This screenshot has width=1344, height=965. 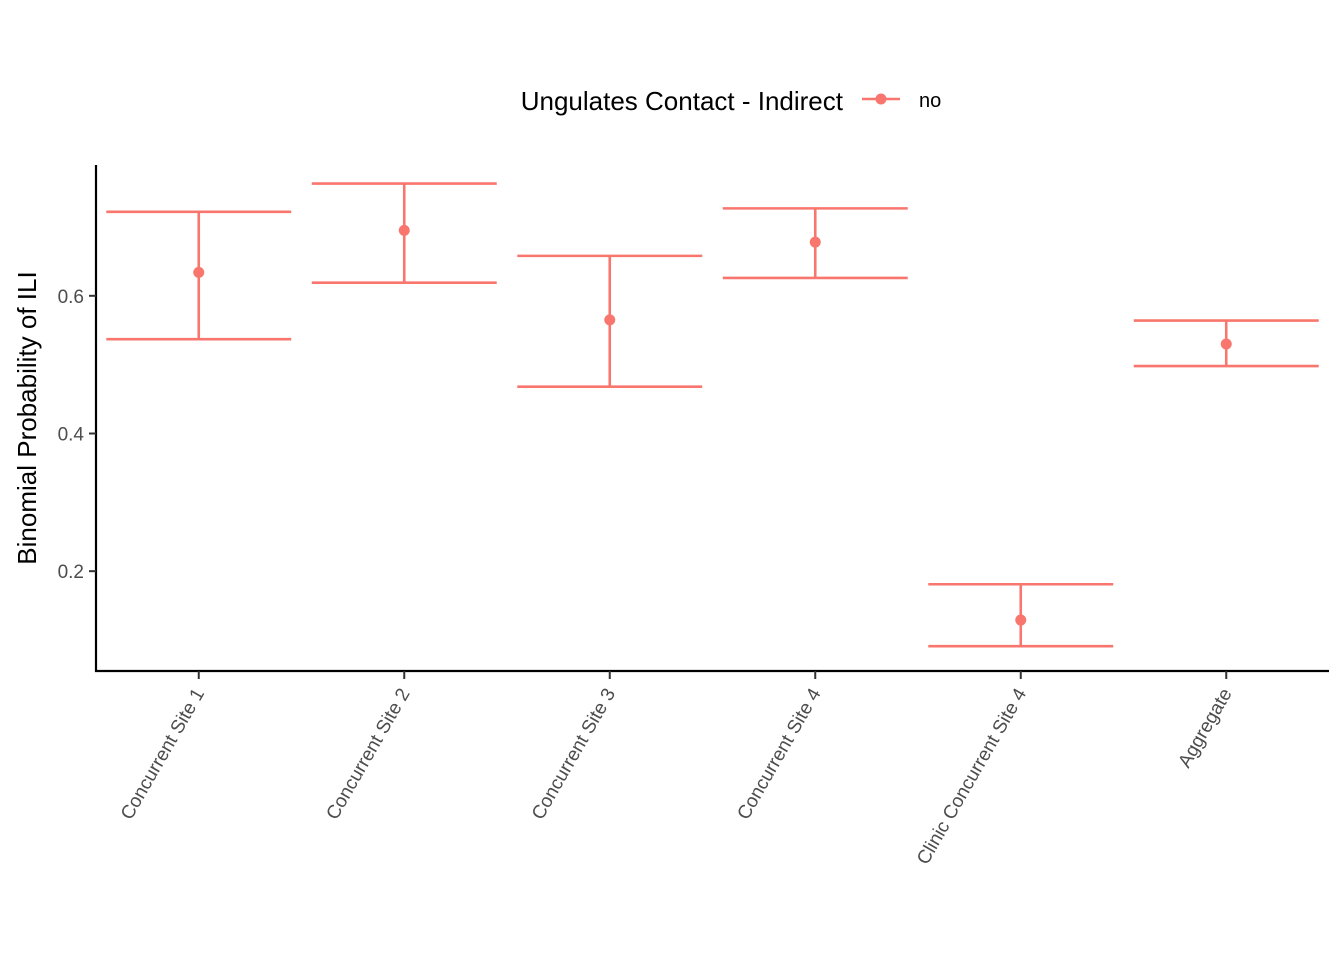 I want to click on legend-key-point, so click(x=881, y=99).